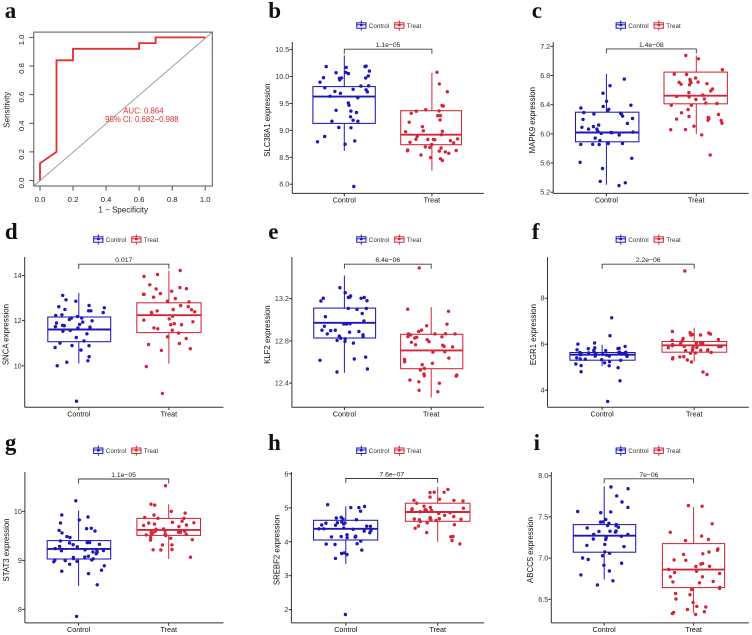 This screenshot has width=752, height=635. I want to click on svg-text: 5, so click(286, 507).